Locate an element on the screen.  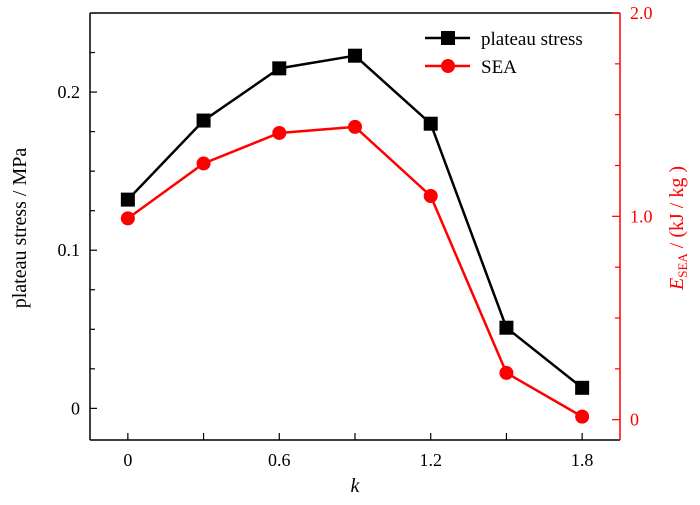
legend-marker-square is located at coordinates (448, 38).